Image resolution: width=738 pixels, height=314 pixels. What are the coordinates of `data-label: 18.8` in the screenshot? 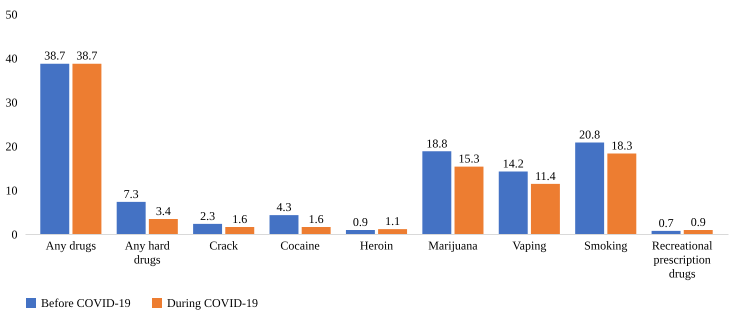 It's located at (437, 143).